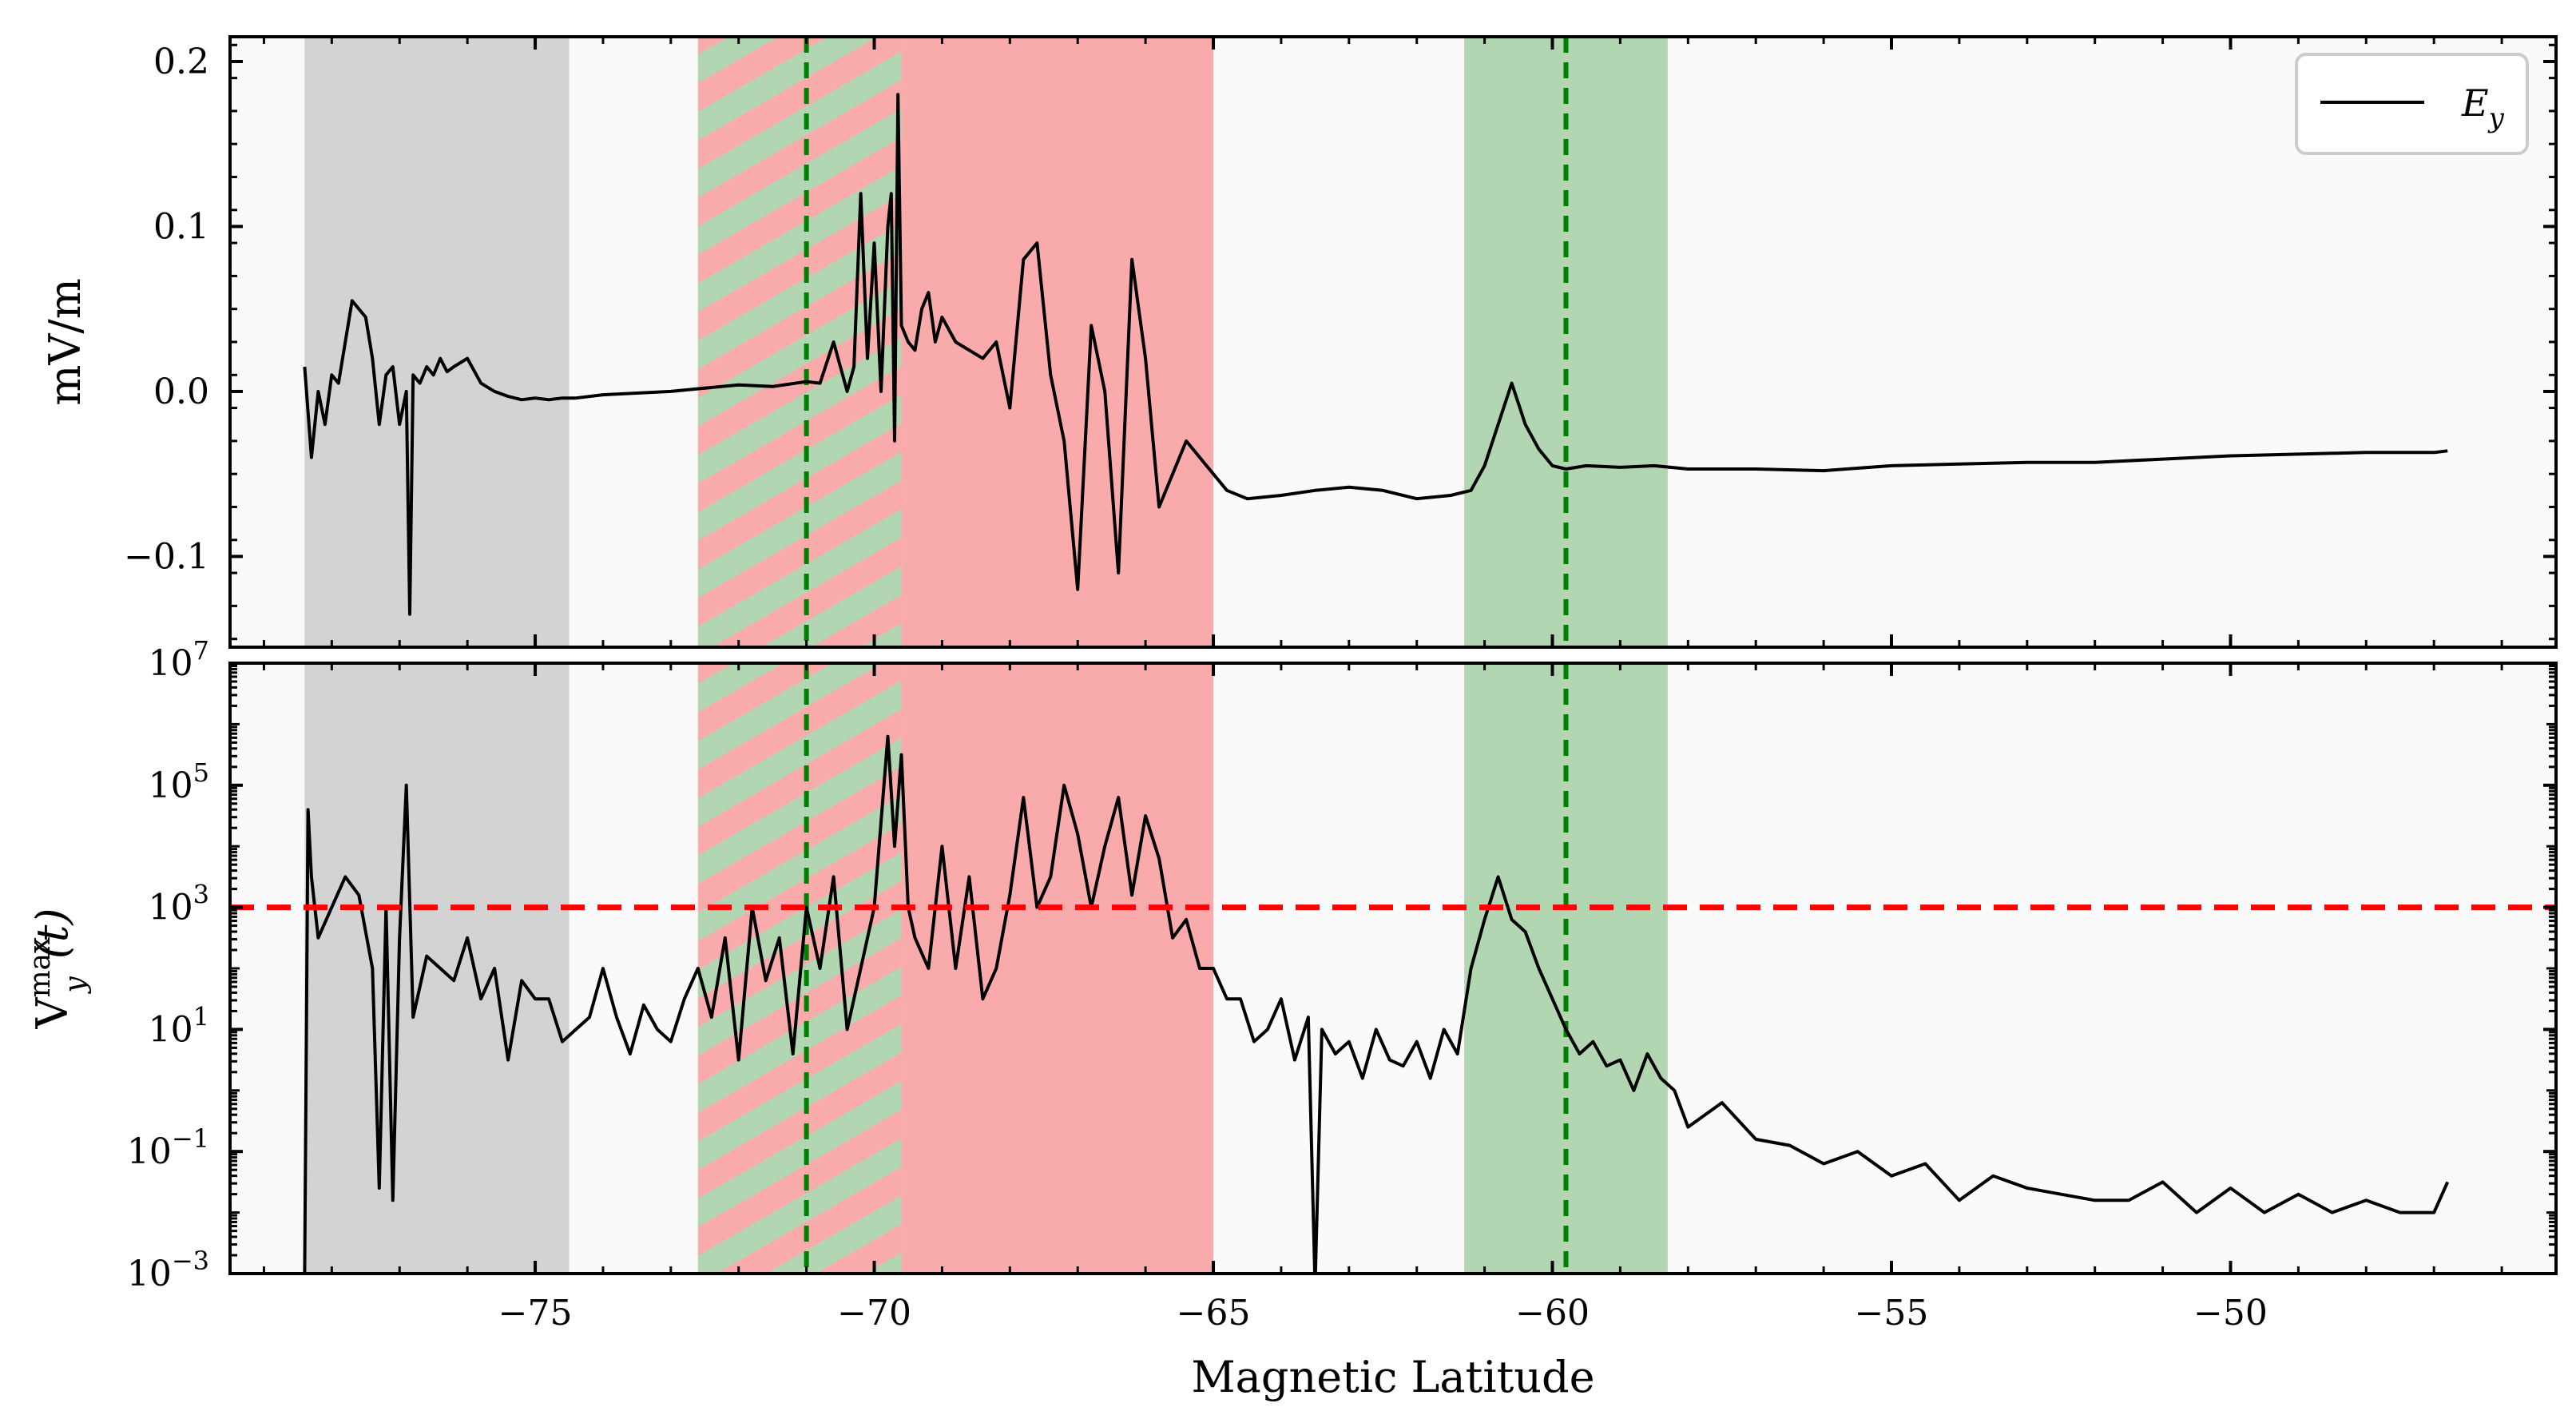 The width and height of the screenshot is (2576, 1423). Describe the element at coordinates (2496, 118) in the screenshot. I see `legend-label-sub: y` at that location.